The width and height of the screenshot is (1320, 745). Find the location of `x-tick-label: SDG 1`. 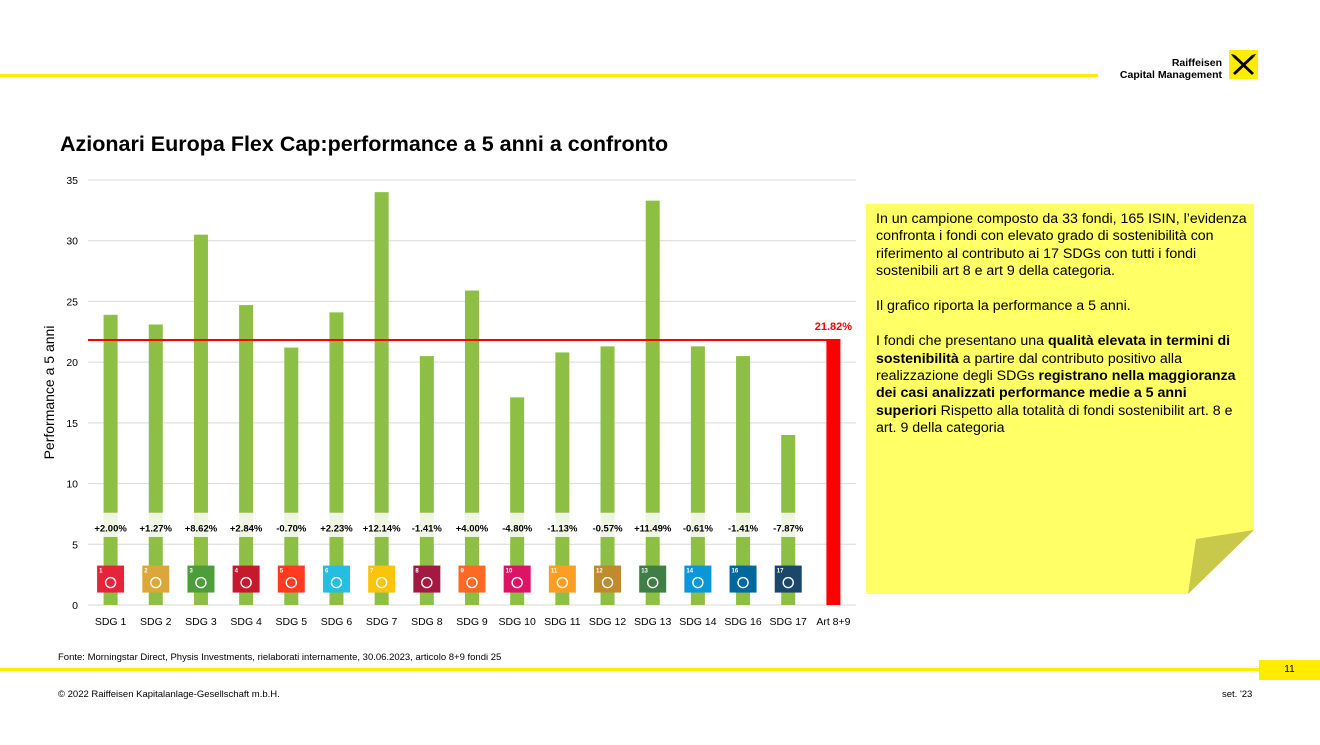

x-tick-label: SDG 1 is located at coordinates (111, 622).